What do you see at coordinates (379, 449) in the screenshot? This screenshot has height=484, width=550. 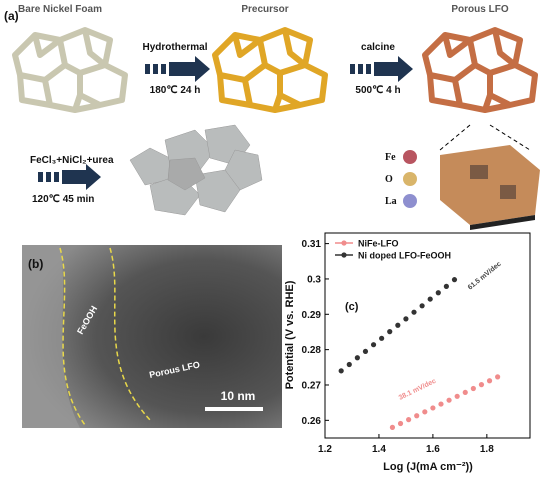 I see `x-tick-label: 1.4` at bounding box center [379, 449].